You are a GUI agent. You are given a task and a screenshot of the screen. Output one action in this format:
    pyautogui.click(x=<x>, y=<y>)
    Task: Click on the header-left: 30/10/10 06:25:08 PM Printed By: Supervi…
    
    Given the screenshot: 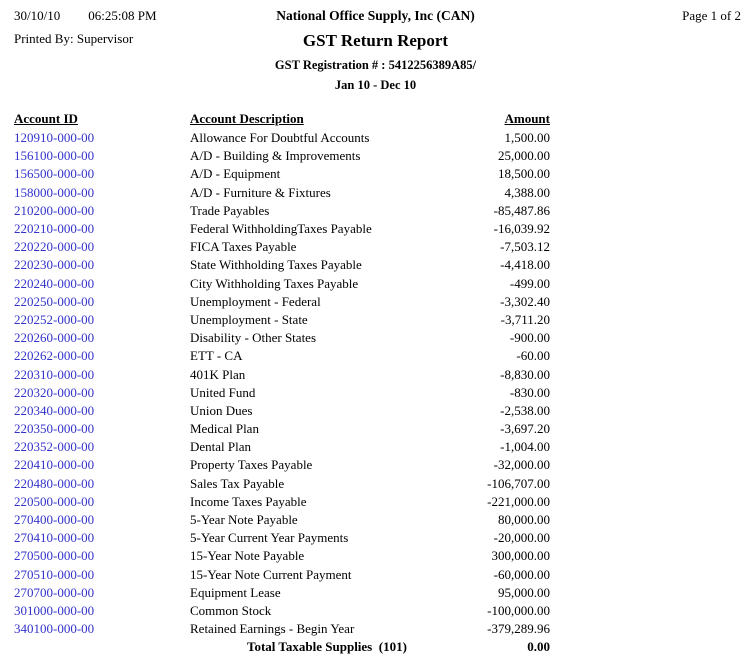 What is the action you would take?
    pyautogui.click(x=85, y=27)
    